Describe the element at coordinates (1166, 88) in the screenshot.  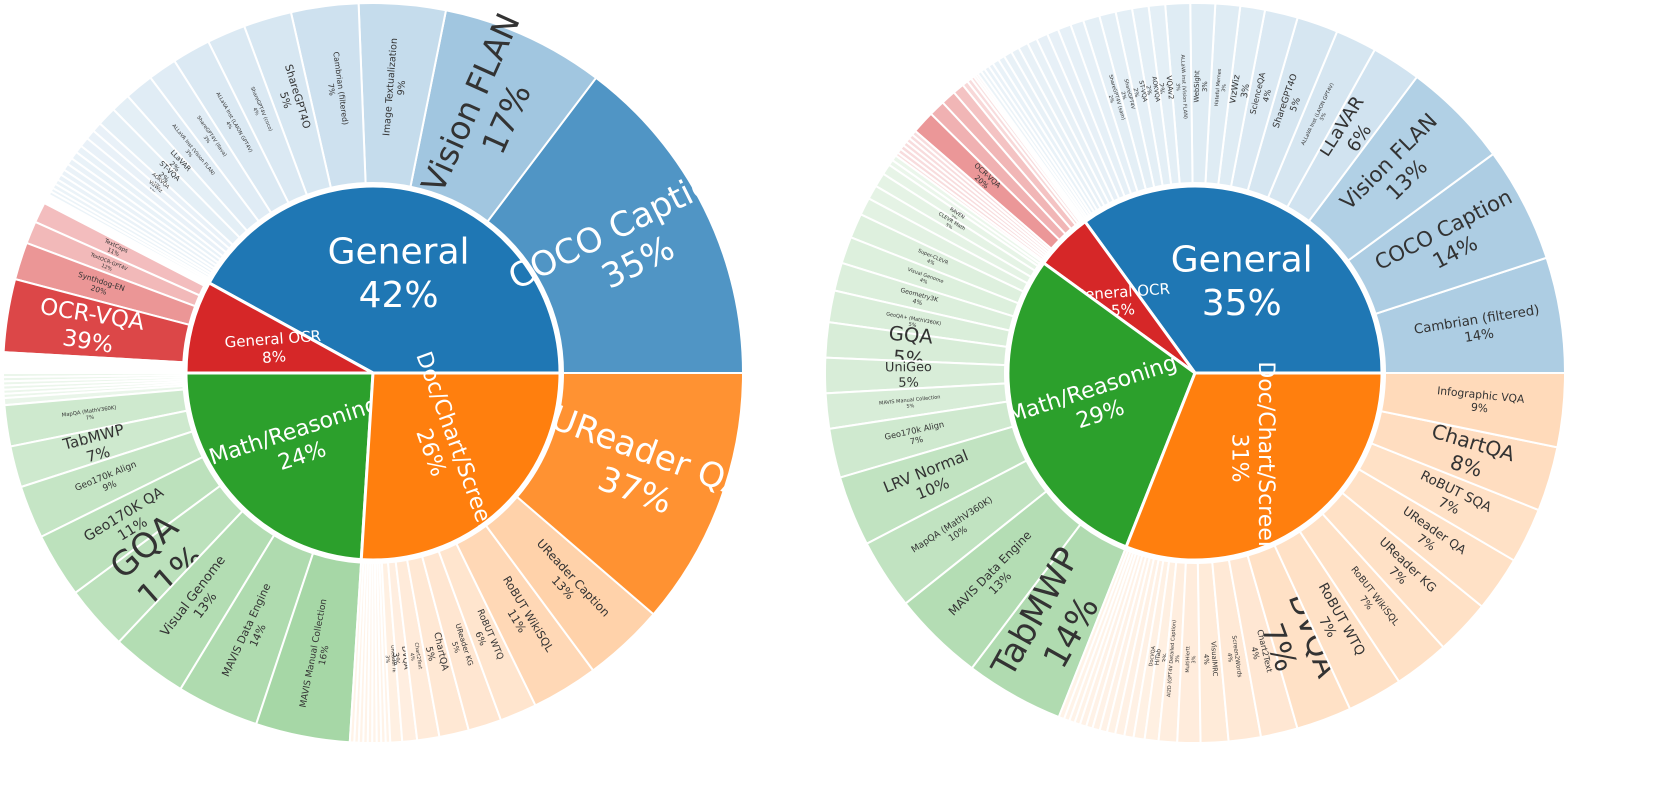
I see `outer-label-vqav2: VQAv22%` at that location.